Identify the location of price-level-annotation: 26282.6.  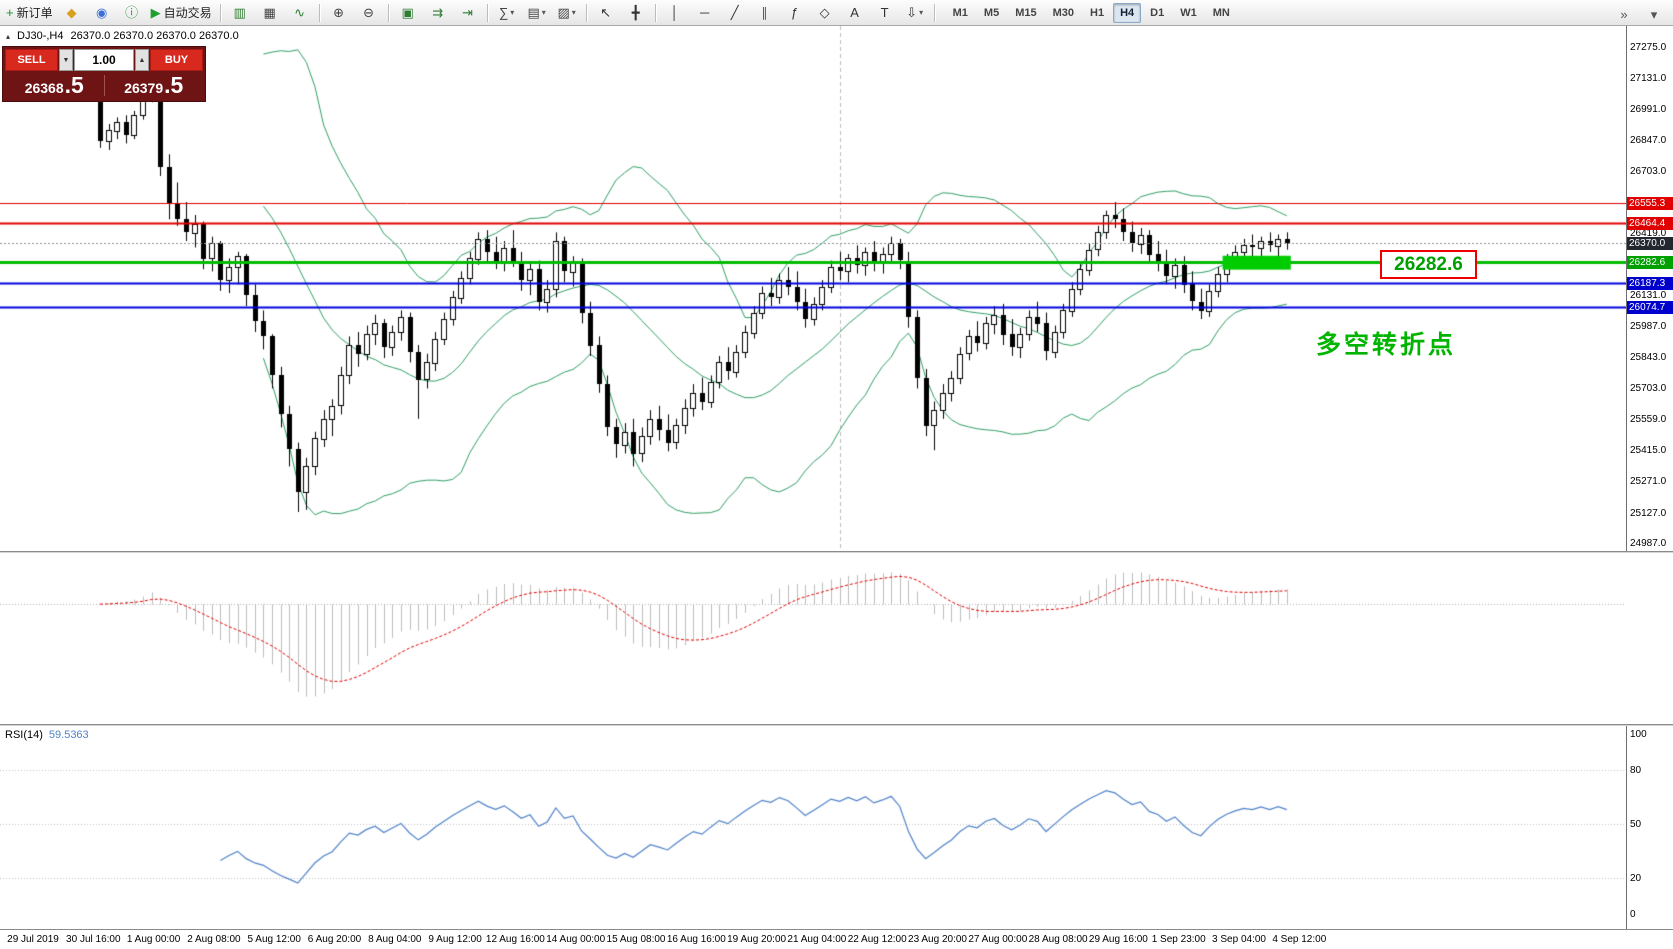
(1428, 264).